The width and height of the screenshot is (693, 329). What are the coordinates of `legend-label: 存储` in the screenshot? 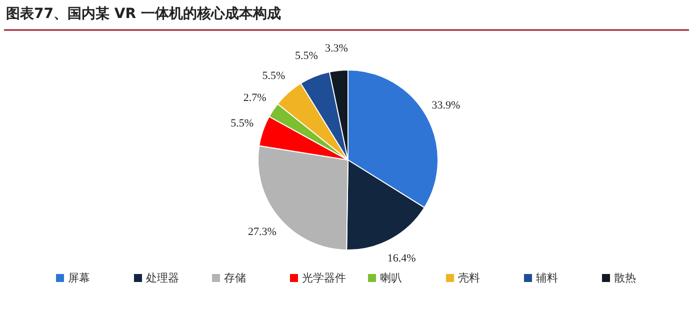 It's located at (235, 278).